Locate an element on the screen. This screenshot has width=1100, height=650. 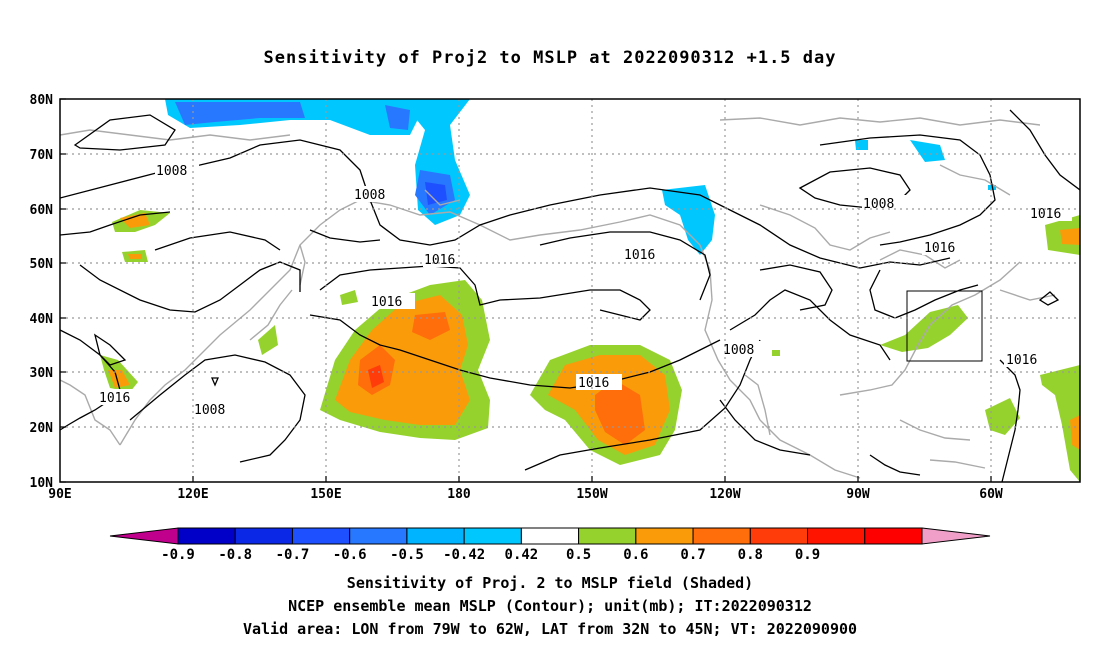
colorbar-tick-label: 0.8 is located at coordinates (750, 555).